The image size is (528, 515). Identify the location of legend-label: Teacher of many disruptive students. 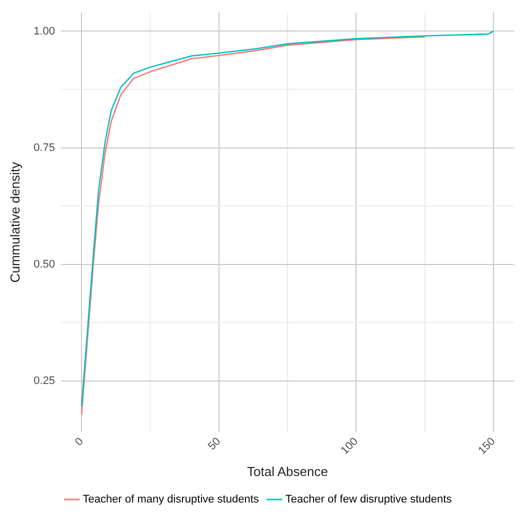
(171, 500).